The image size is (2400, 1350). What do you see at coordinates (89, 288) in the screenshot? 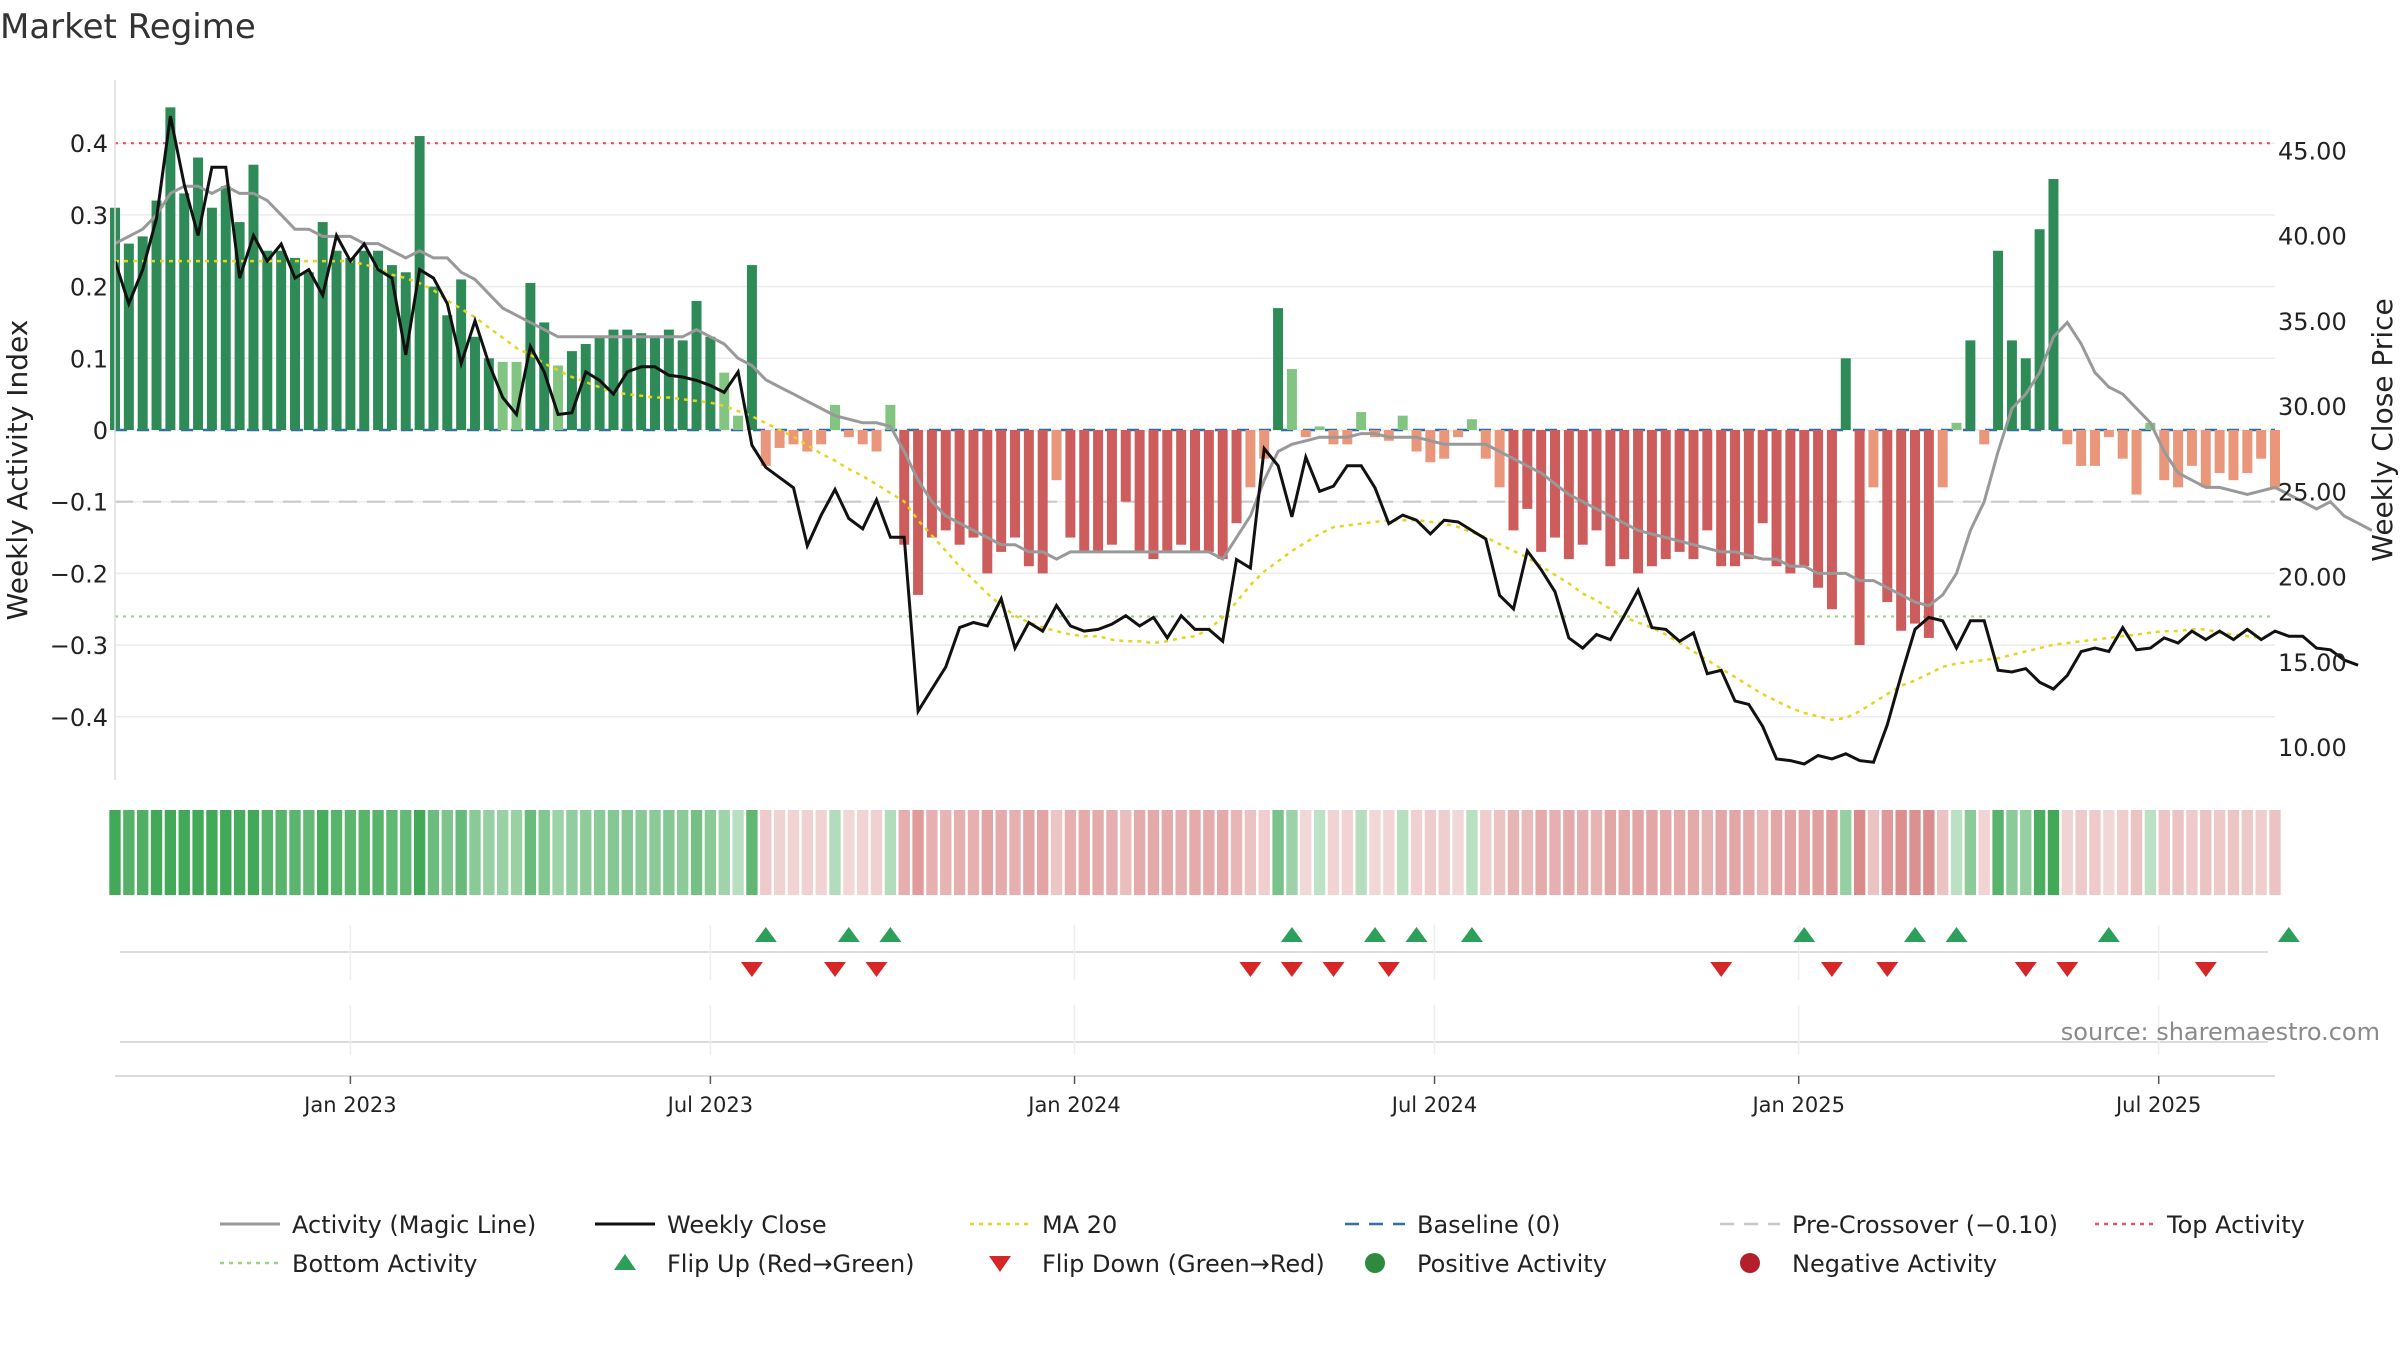
I see `y-tick-left: 0.2` at bounding box center [89, 288].